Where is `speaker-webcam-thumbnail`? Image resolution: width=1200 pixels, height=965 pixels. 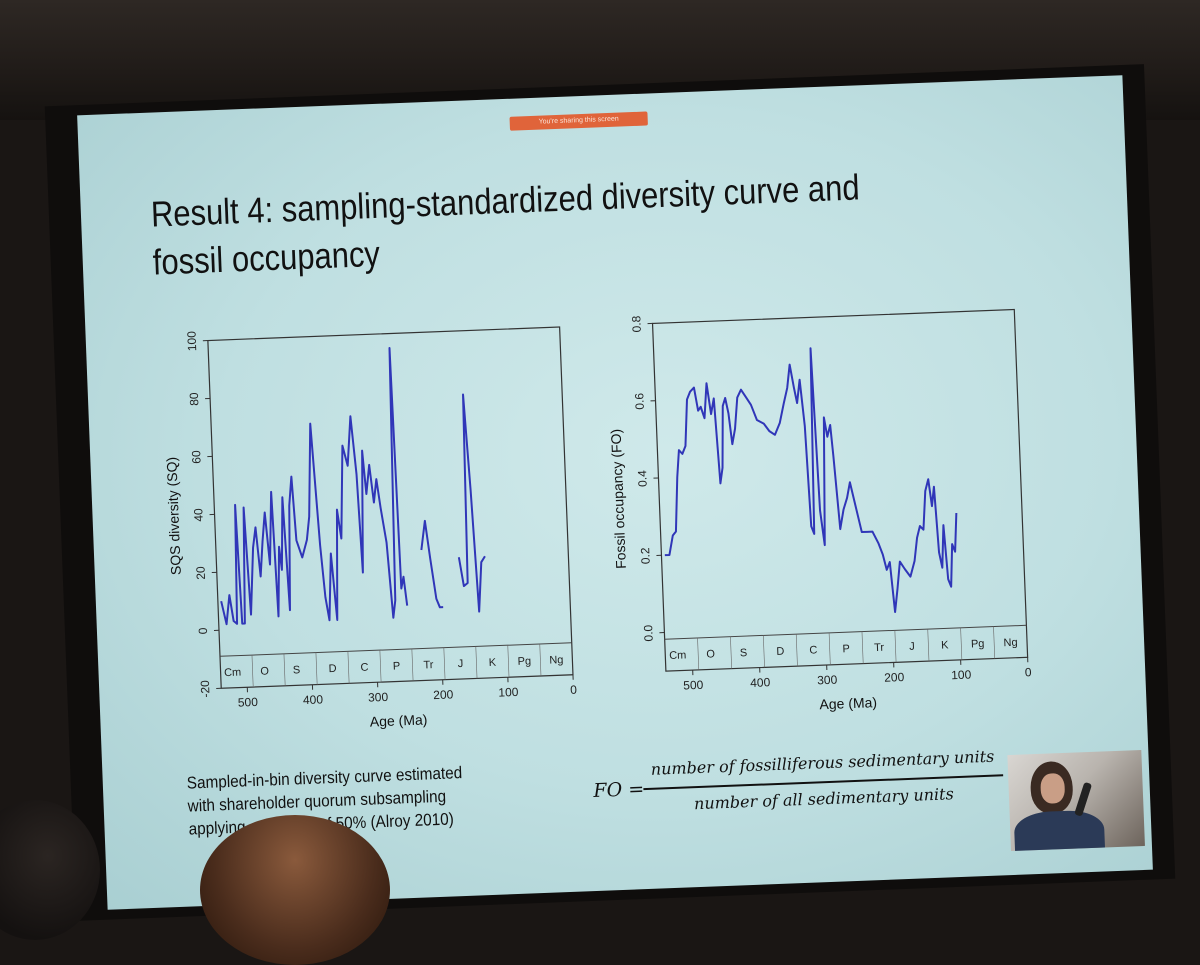
speaker-webcam-thumbnail is located at coordinates (1076, 800).